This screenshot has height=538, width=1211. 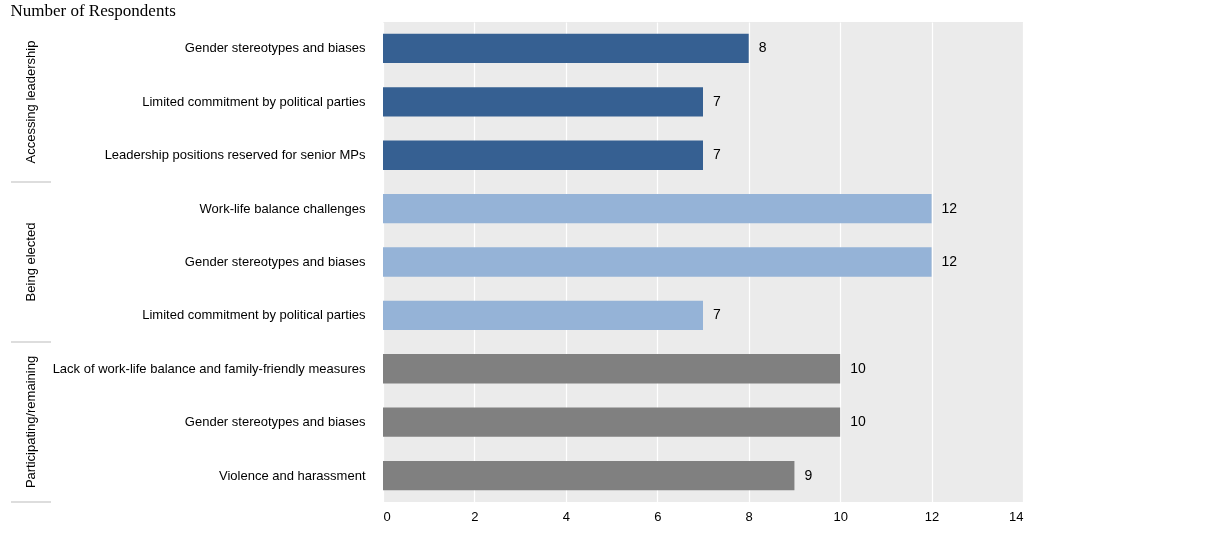 I want to click on text: Participating/remaining, so click(x=30, y=422).